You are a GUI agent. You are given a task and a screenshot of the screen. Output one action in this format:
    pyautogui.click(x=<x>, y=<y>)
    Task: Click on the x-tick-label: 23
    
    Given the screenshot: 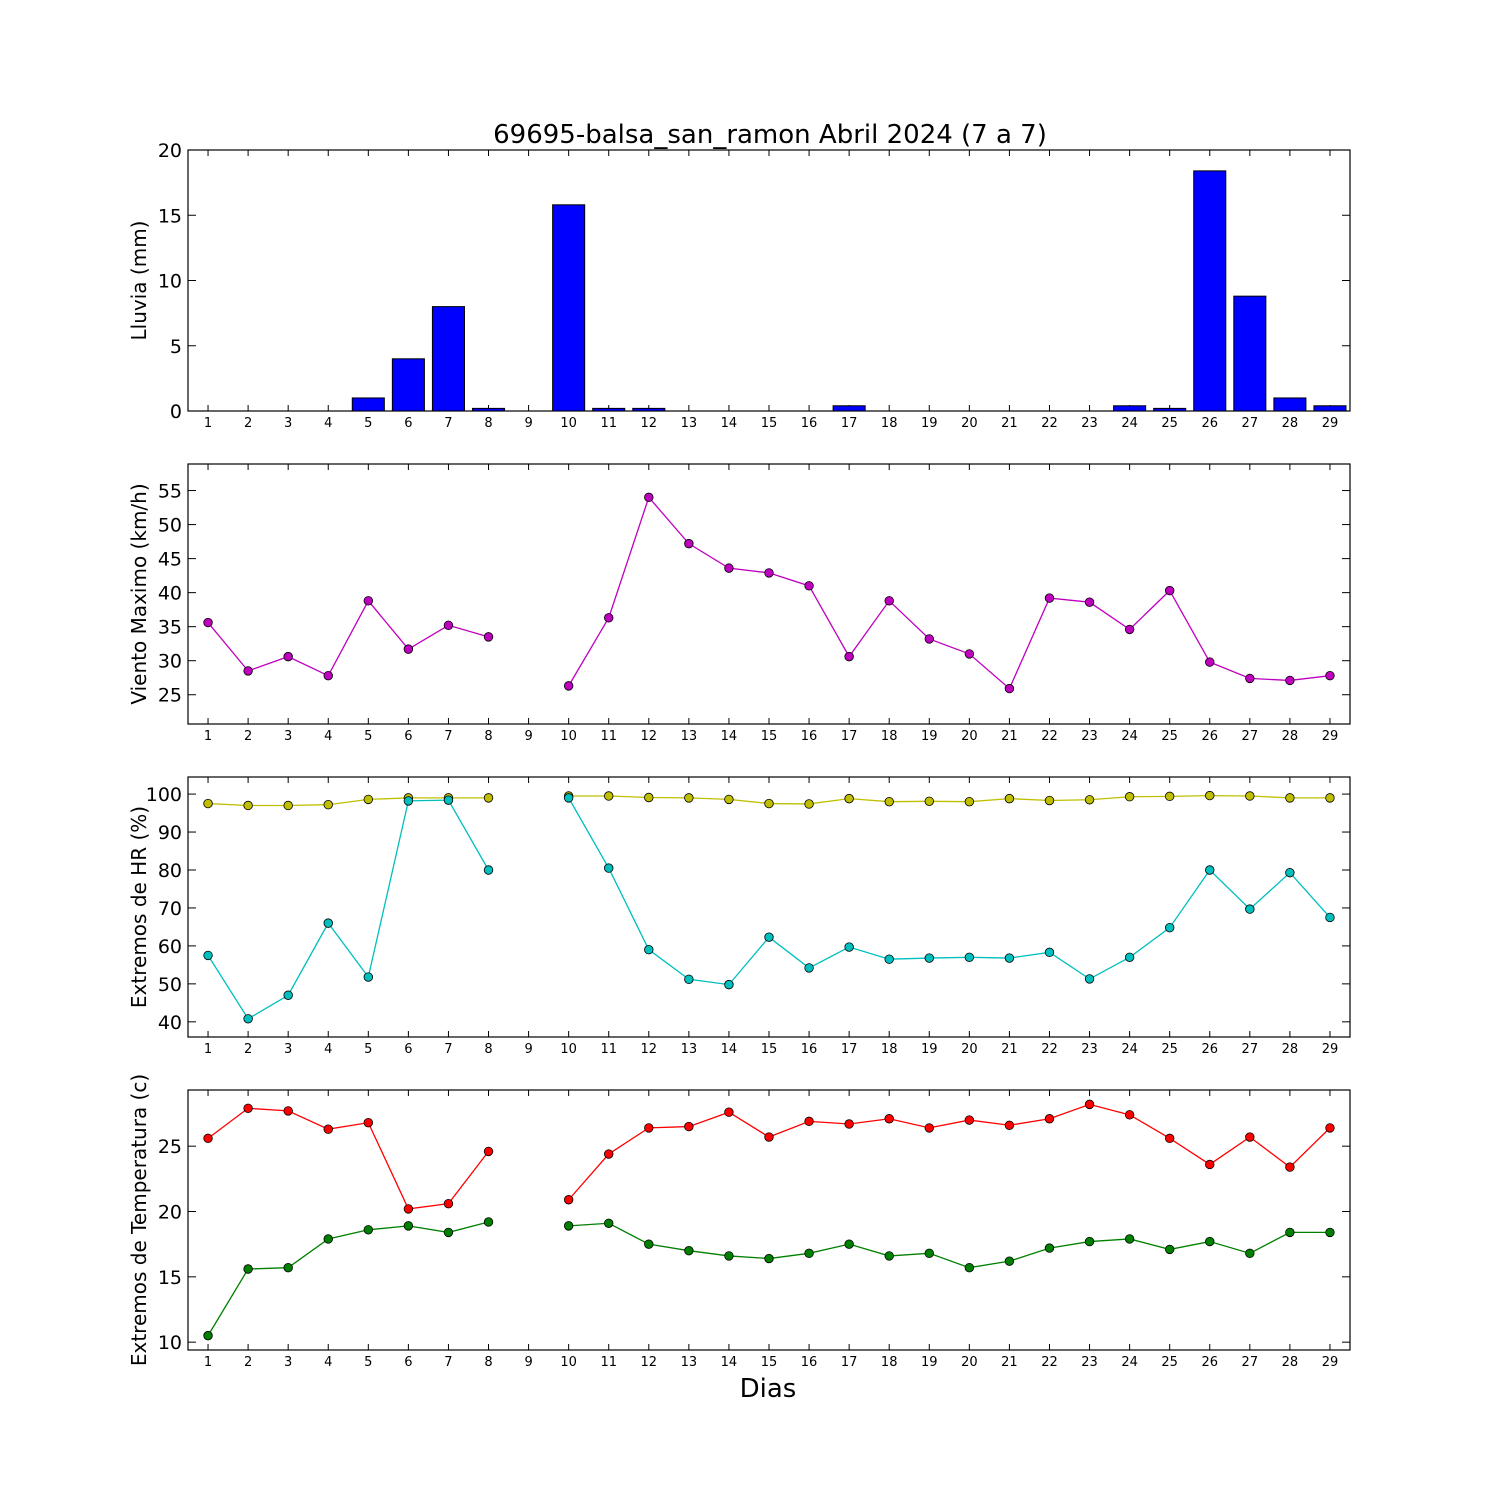 What is the action you would take?
    pyautogui.click(x=1089, y=736)
    